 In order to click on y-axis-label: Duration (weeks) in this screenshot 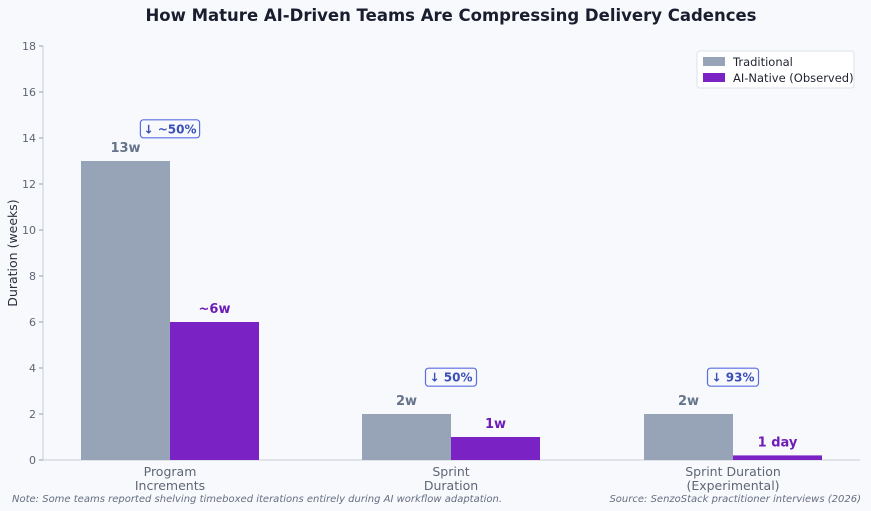, I will do `click(12, 252)`.